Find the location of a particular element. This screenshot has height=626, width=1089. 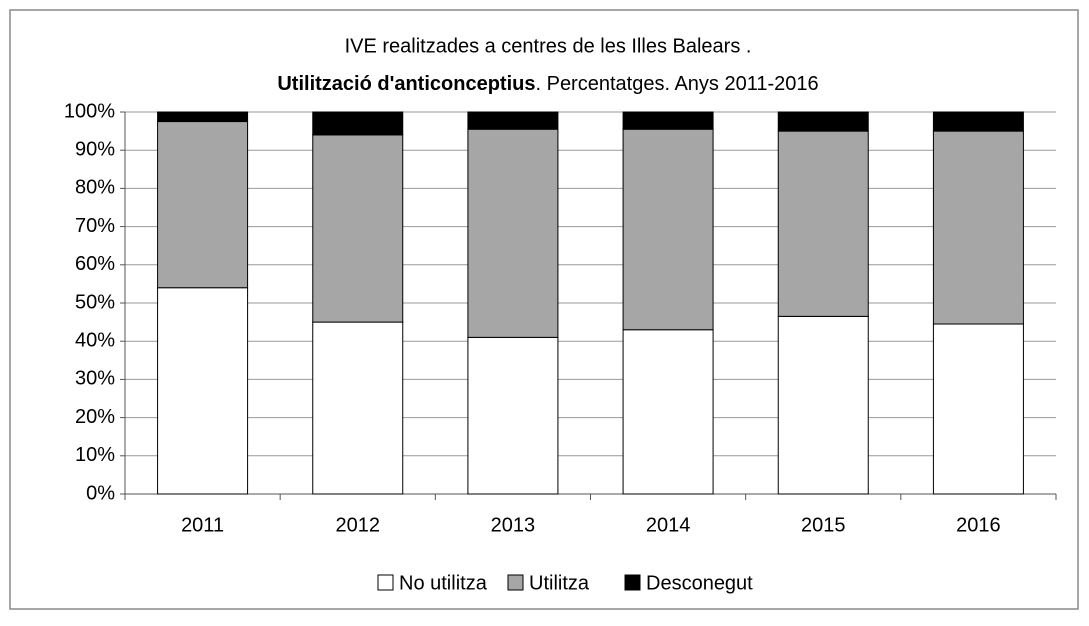

y-tick-label: 50% is located at coordinates (95, 302).